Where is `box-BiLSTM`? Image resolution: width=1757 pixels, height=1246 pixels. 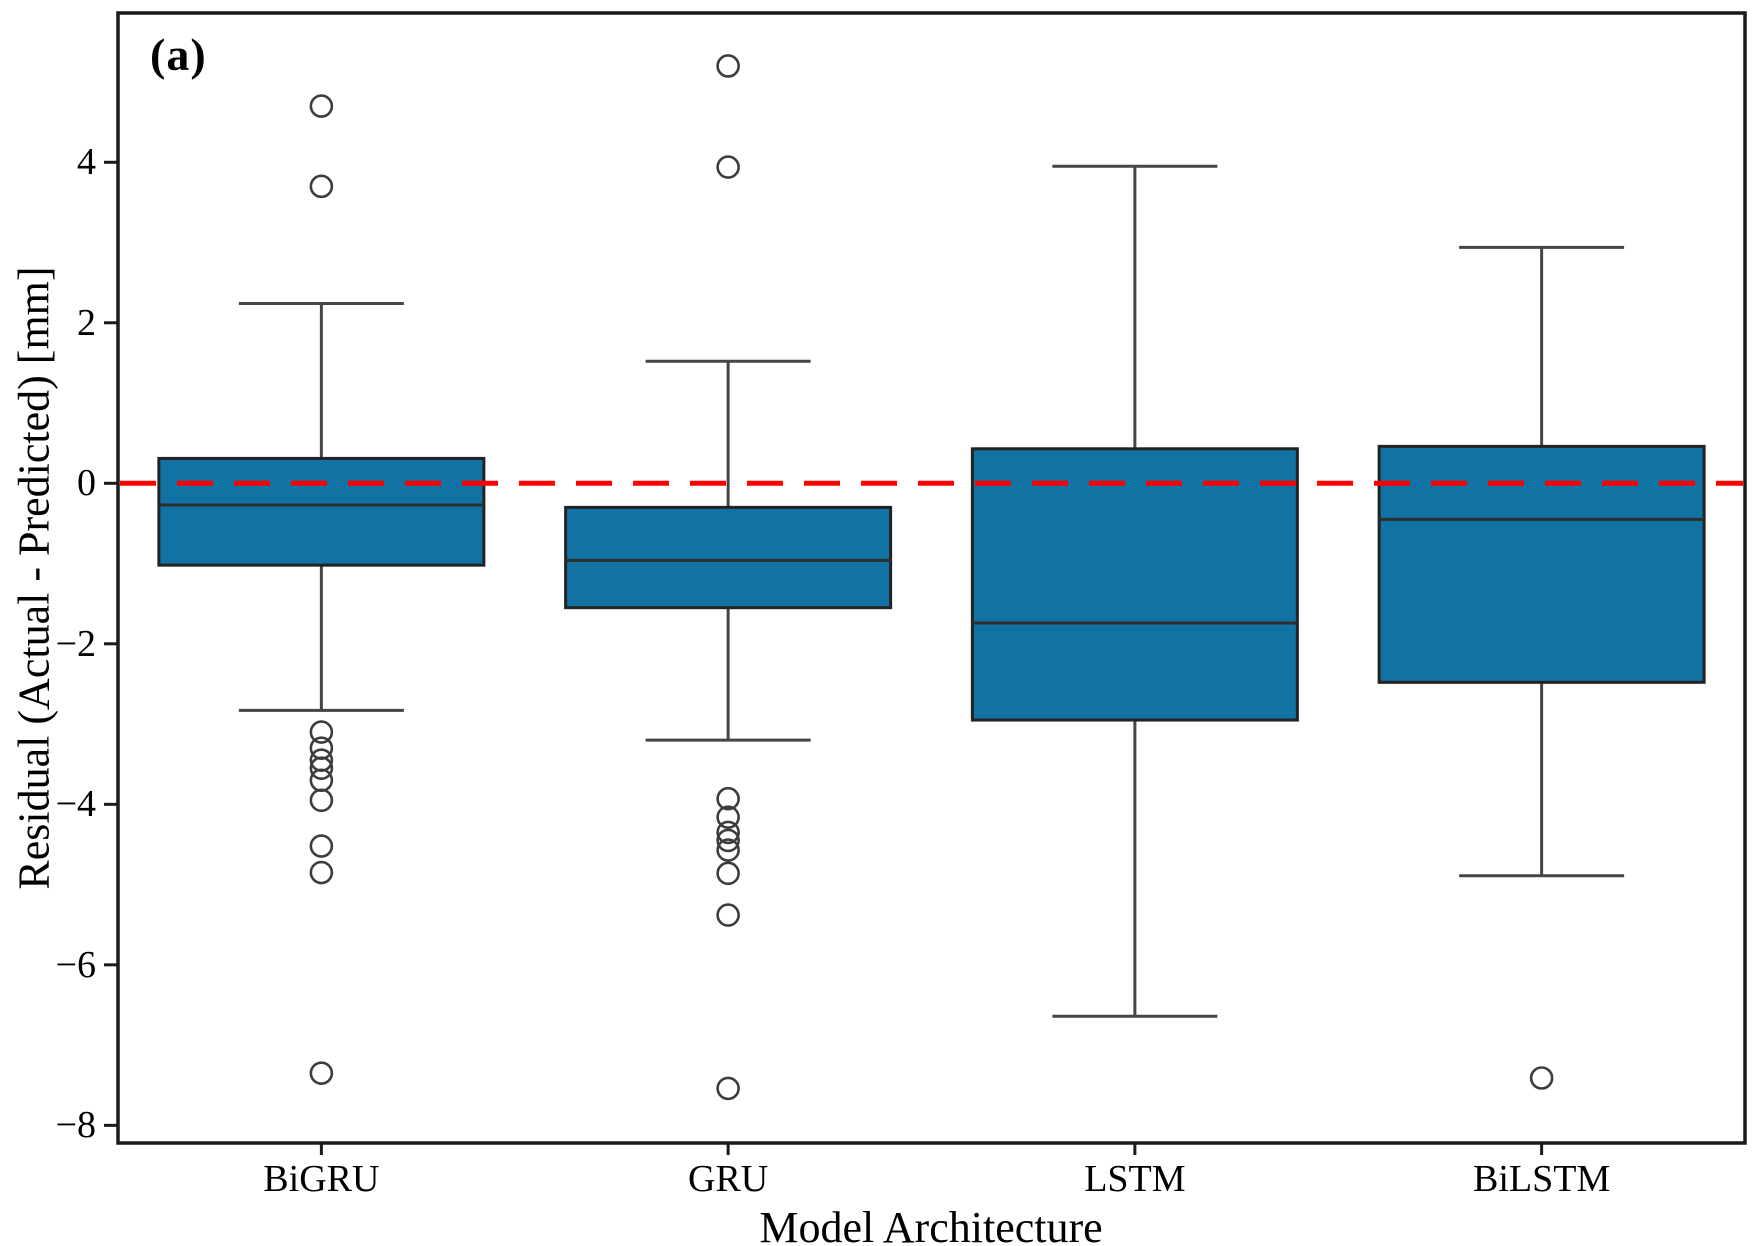 box-BiLSTM is located at coordinates (1541, 564).